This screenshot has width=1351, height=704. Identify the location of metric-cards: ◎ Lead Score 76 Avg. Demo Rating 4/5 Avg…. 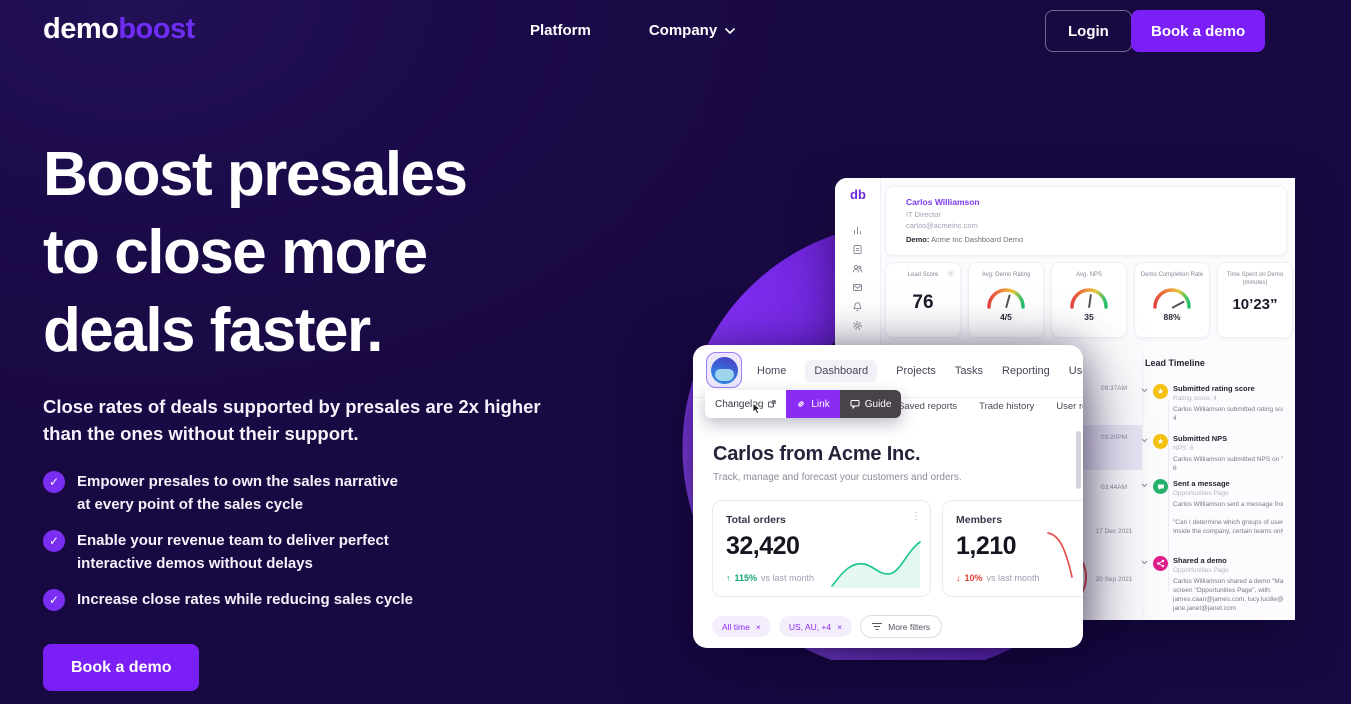
(1089, 300).